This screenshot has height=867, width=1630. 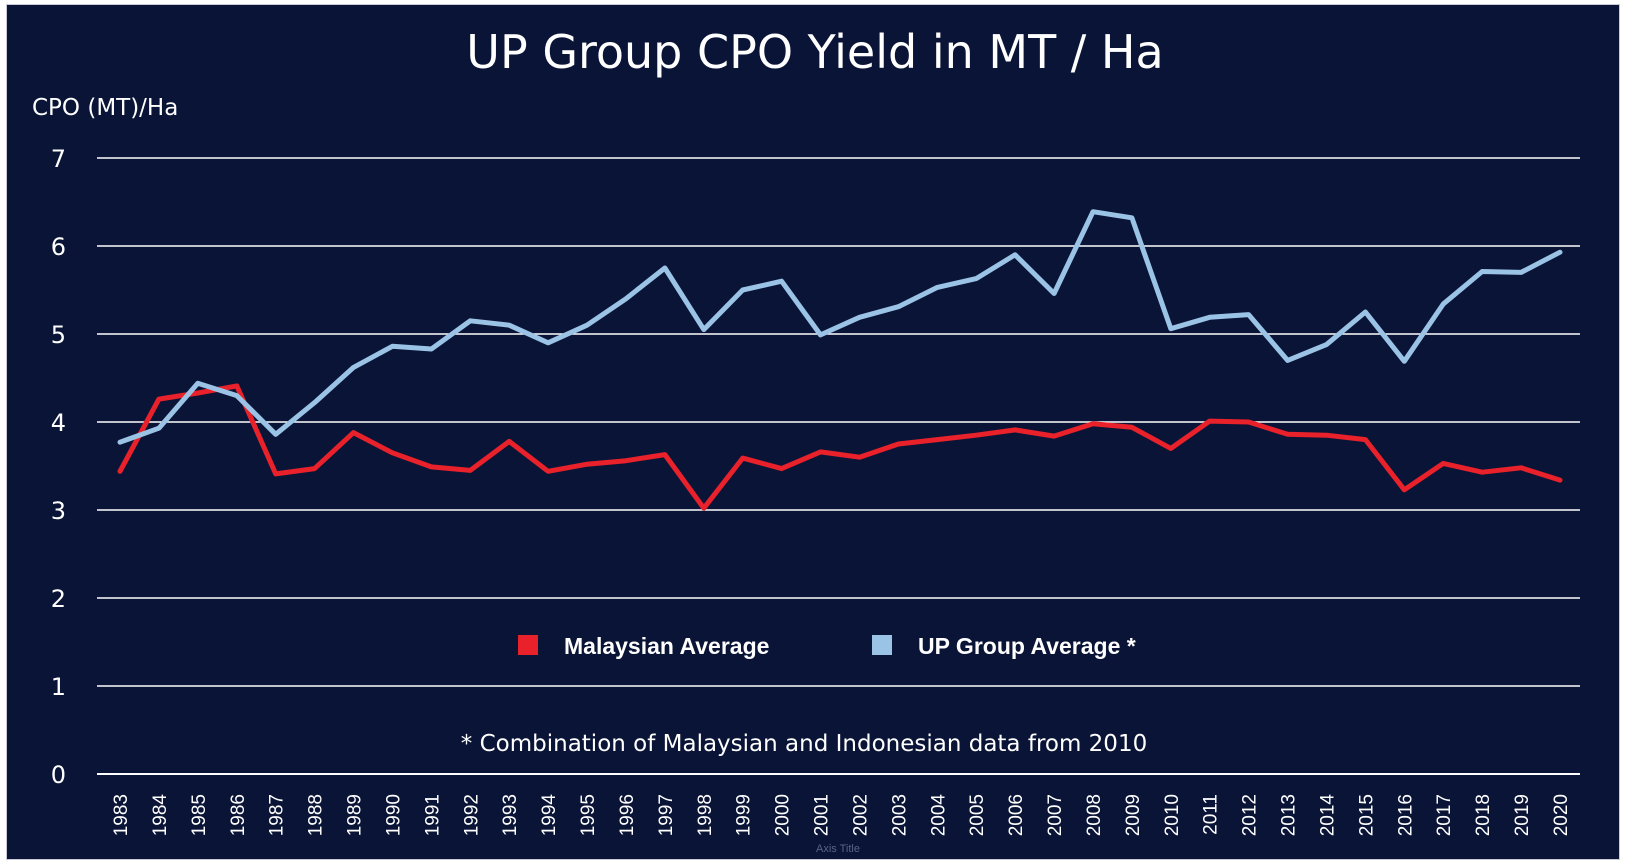 I want to click on x-tick-label: 2009, so click(x=1133, y=815).